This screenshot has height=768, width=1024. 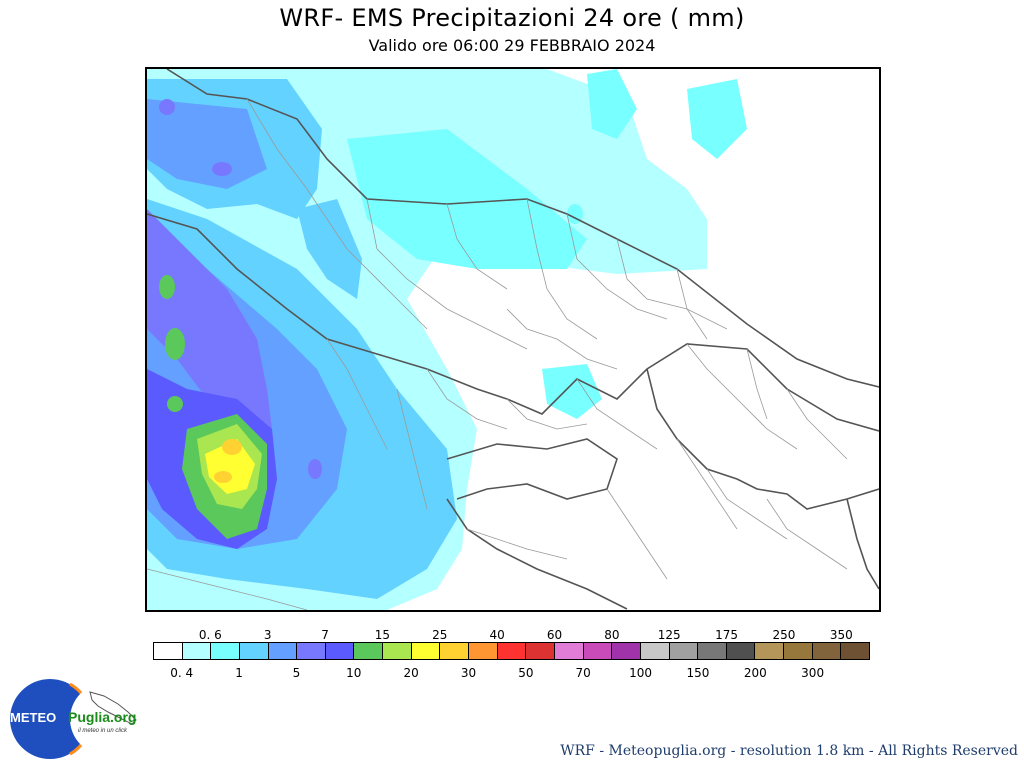 I want to click on legend-tick-top: 175, so click(x=727, y=635).